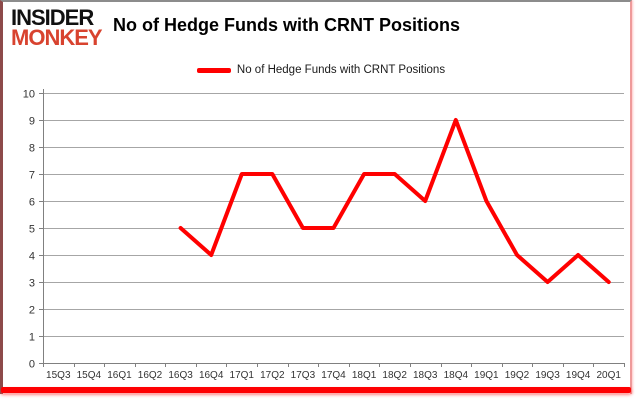  I want to click on svg-text: 8, so click(32, 149).